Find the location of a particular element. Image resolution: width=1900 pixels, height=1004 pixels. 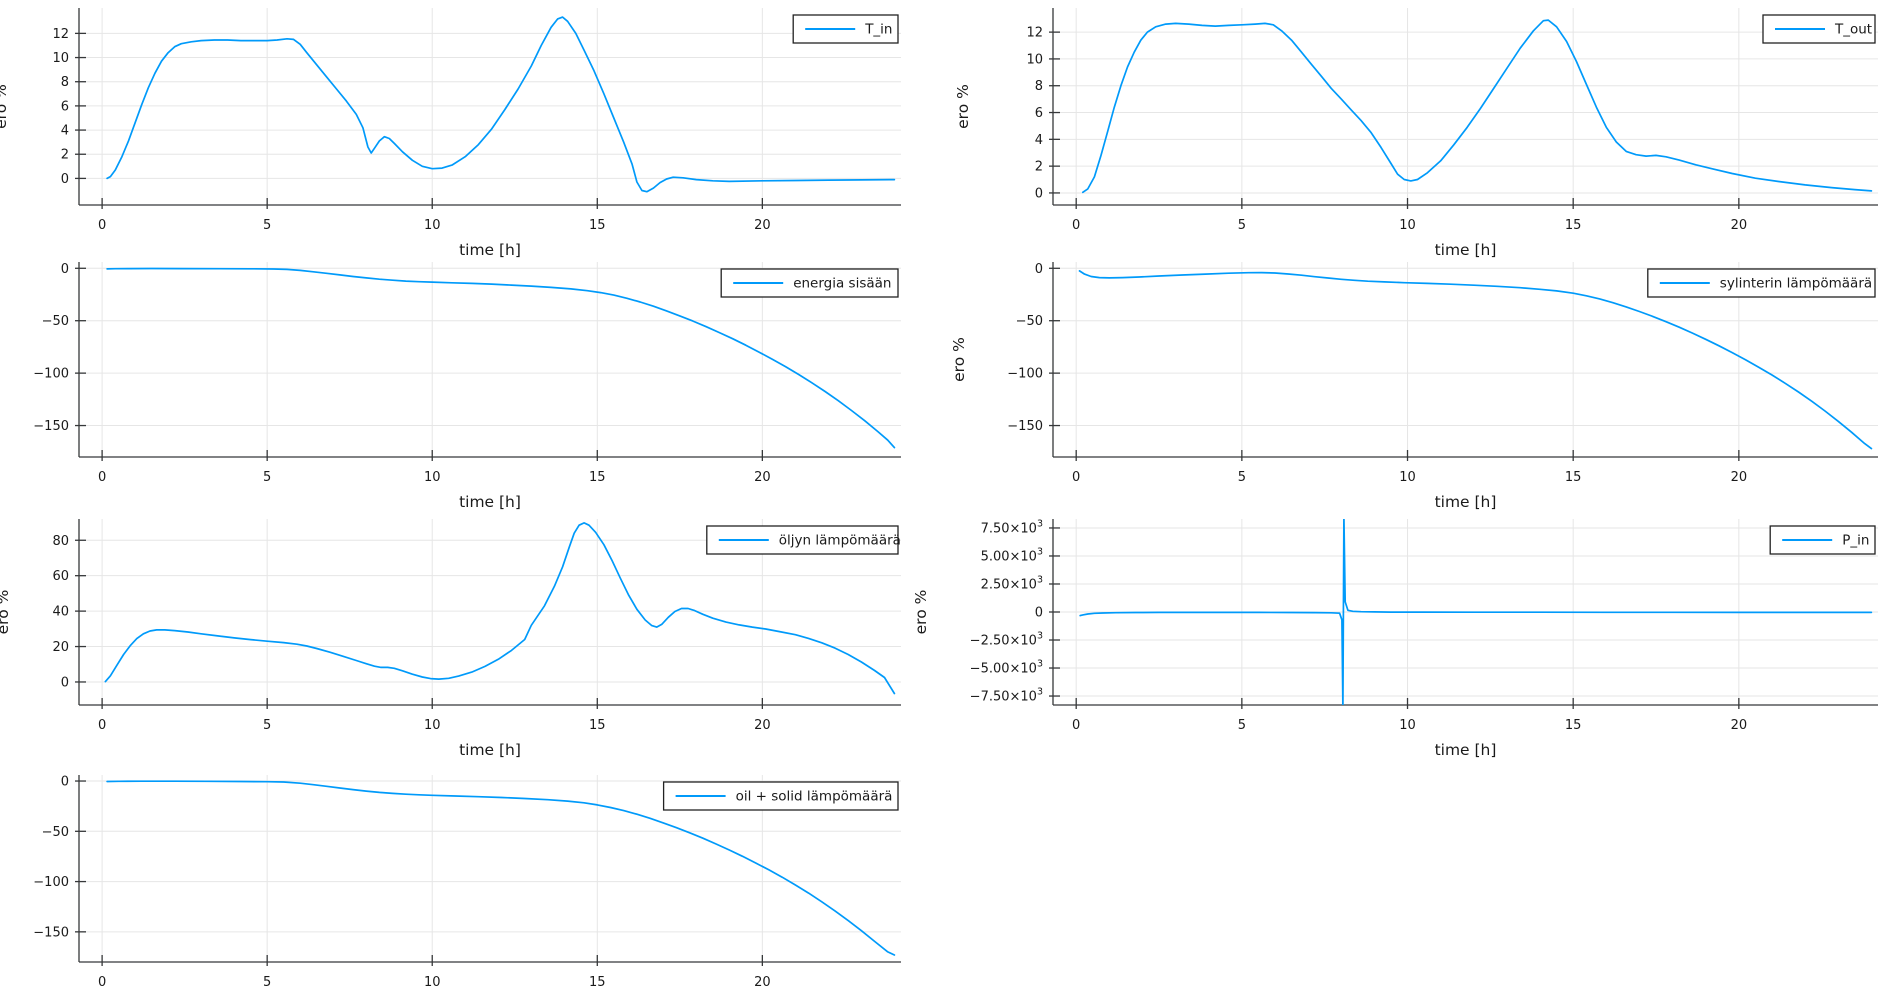

legend-label: sylinterin lämpömäärä is located at coordinates (1796, 284).